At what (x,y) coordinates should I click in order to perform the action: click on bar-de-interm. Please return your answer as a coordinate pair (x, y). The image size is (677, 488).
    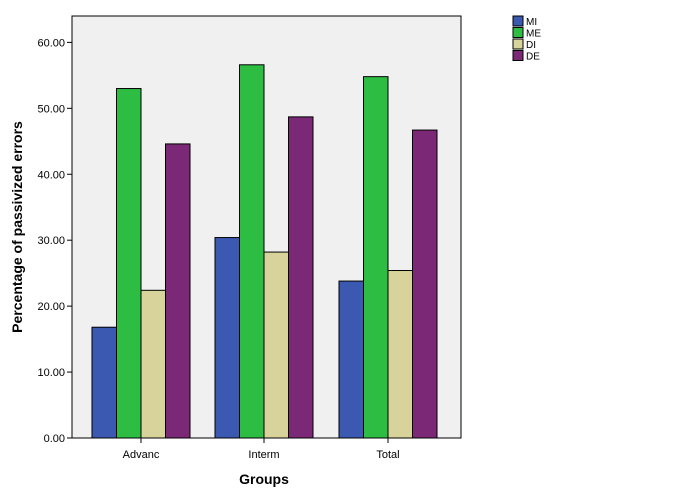
    Looking at the image, I should click on (301, 277).